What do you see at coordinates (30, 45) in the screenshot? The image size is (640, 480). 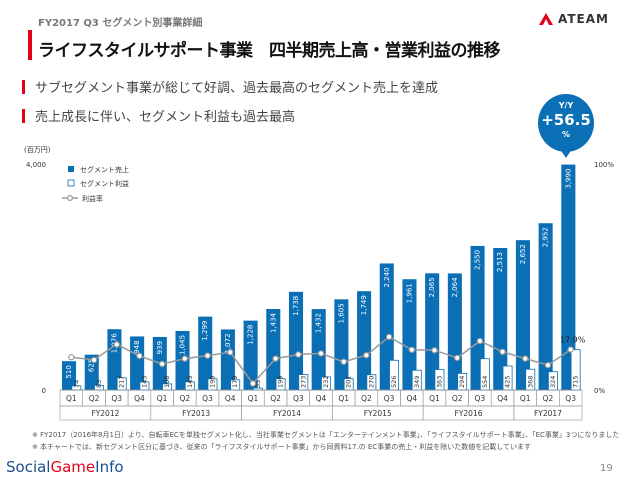 I see `title-accent-bar` at bounding box center [30, 45].